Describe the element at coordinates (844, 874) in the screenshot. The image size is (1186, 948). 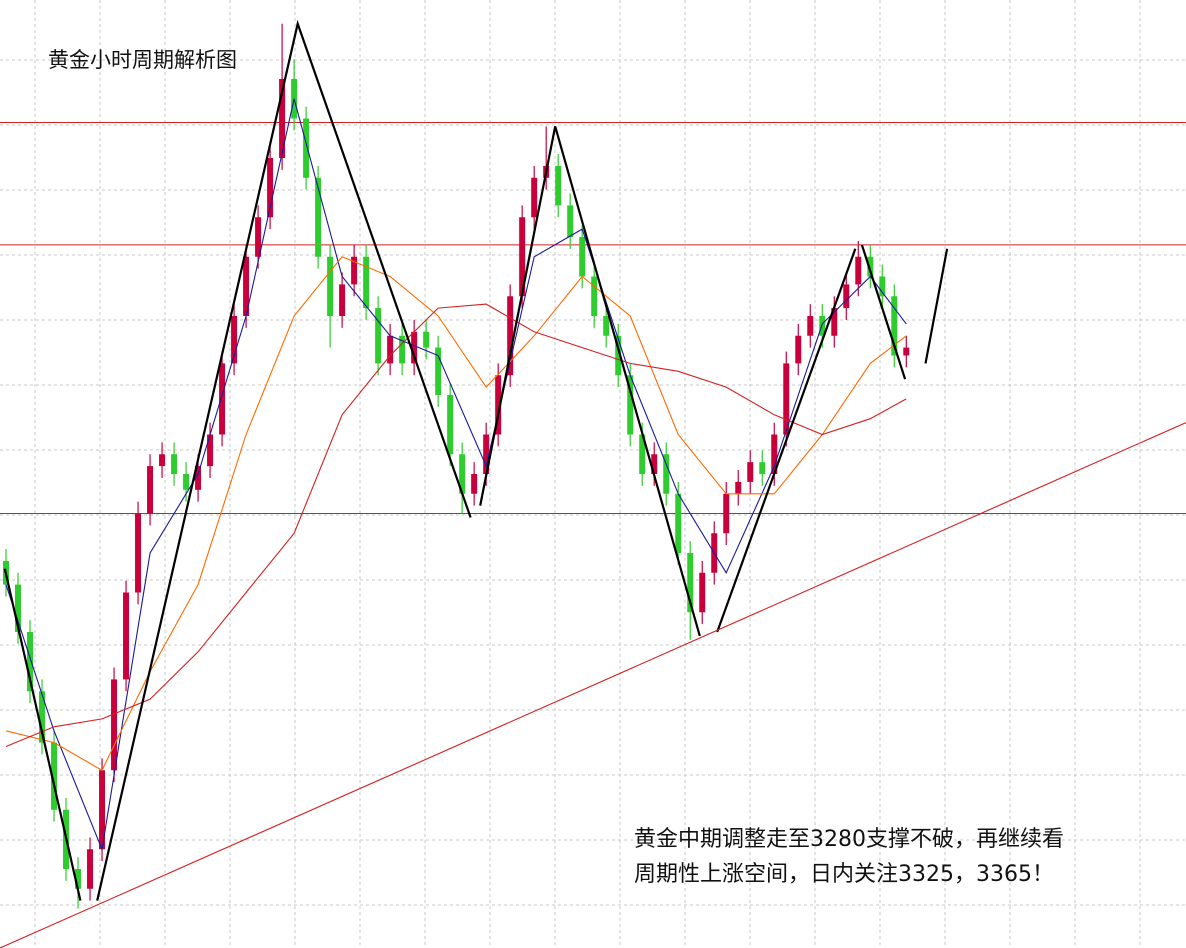
I see `annotation: 周期性上涨空间，日内关注3325，3365！` at that location.